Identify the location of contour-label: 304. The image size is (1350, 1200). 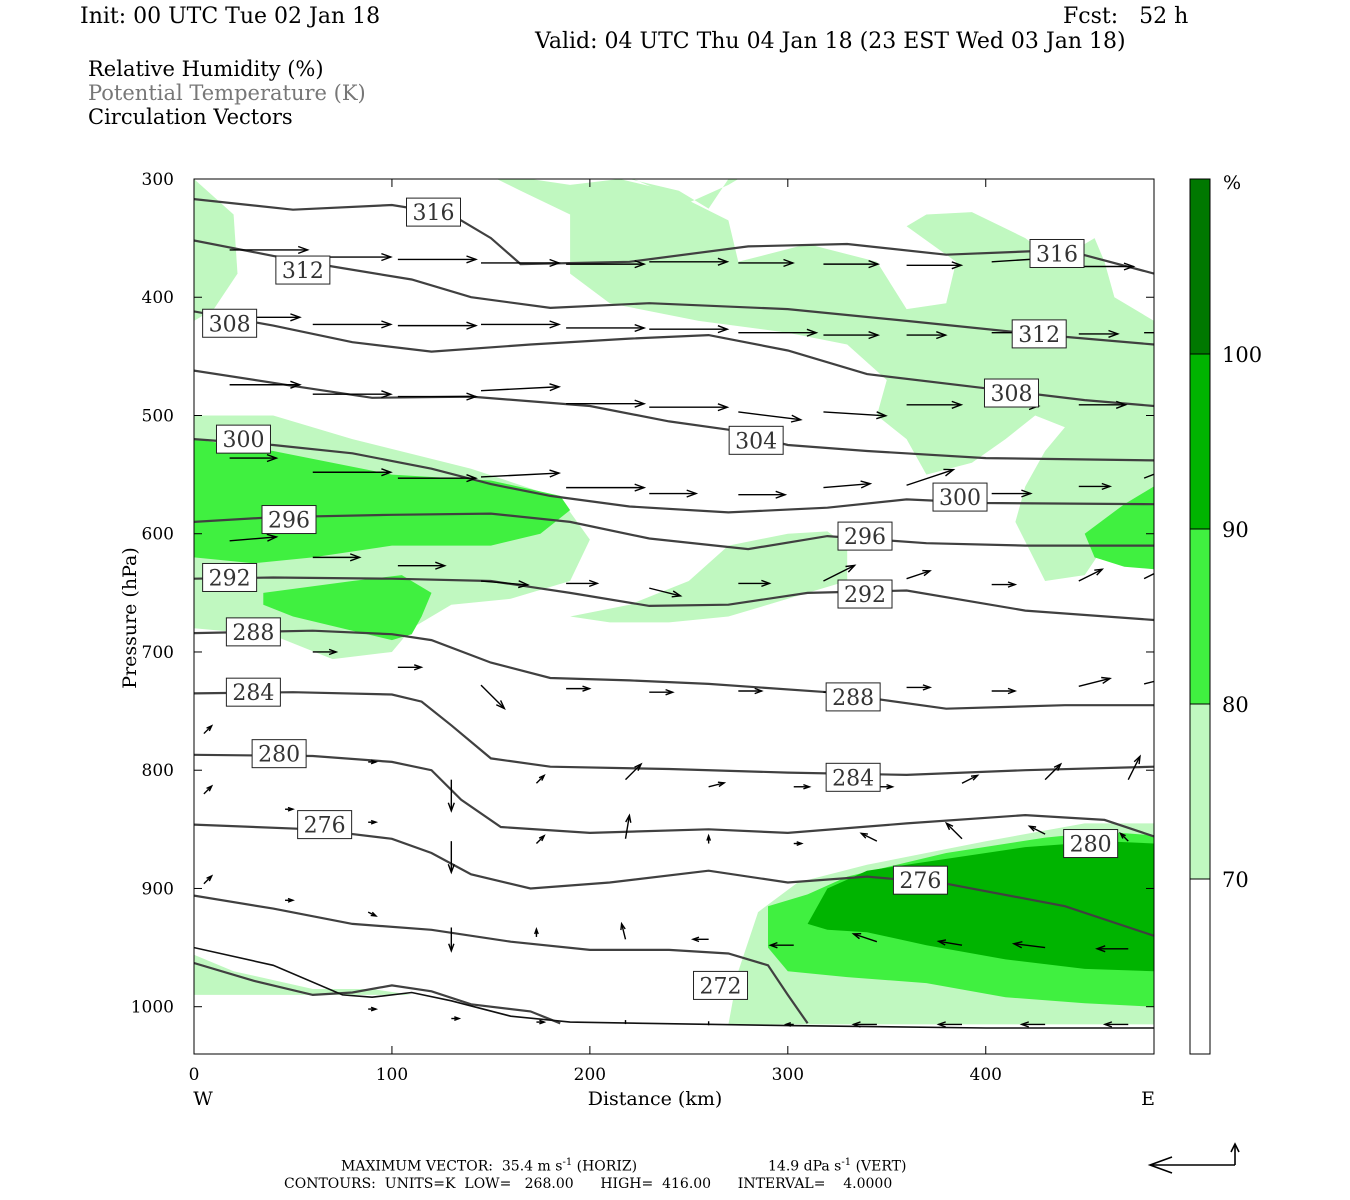
(756, 440).